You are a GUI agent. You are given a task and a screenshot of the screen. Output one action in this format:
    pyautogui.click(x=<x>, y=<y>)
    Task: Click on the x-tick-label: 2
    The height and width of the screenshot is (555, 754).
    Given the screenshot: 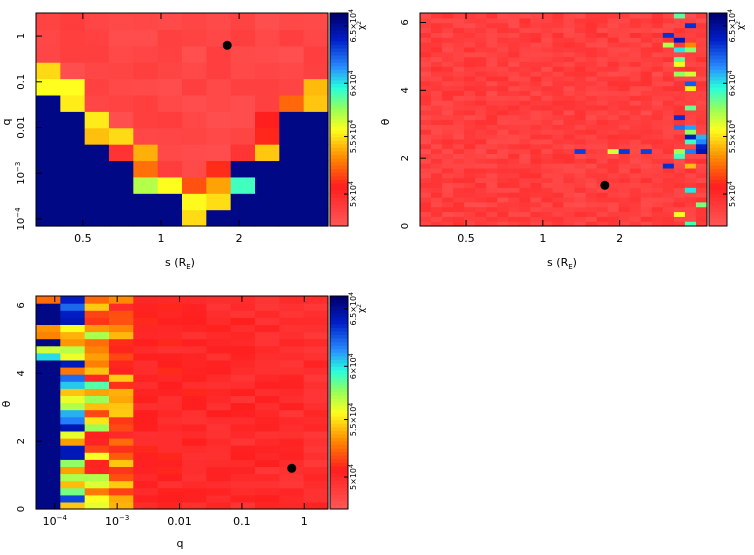 What is the action you would take?
    pyautogui.click(x=239, y=238)
    